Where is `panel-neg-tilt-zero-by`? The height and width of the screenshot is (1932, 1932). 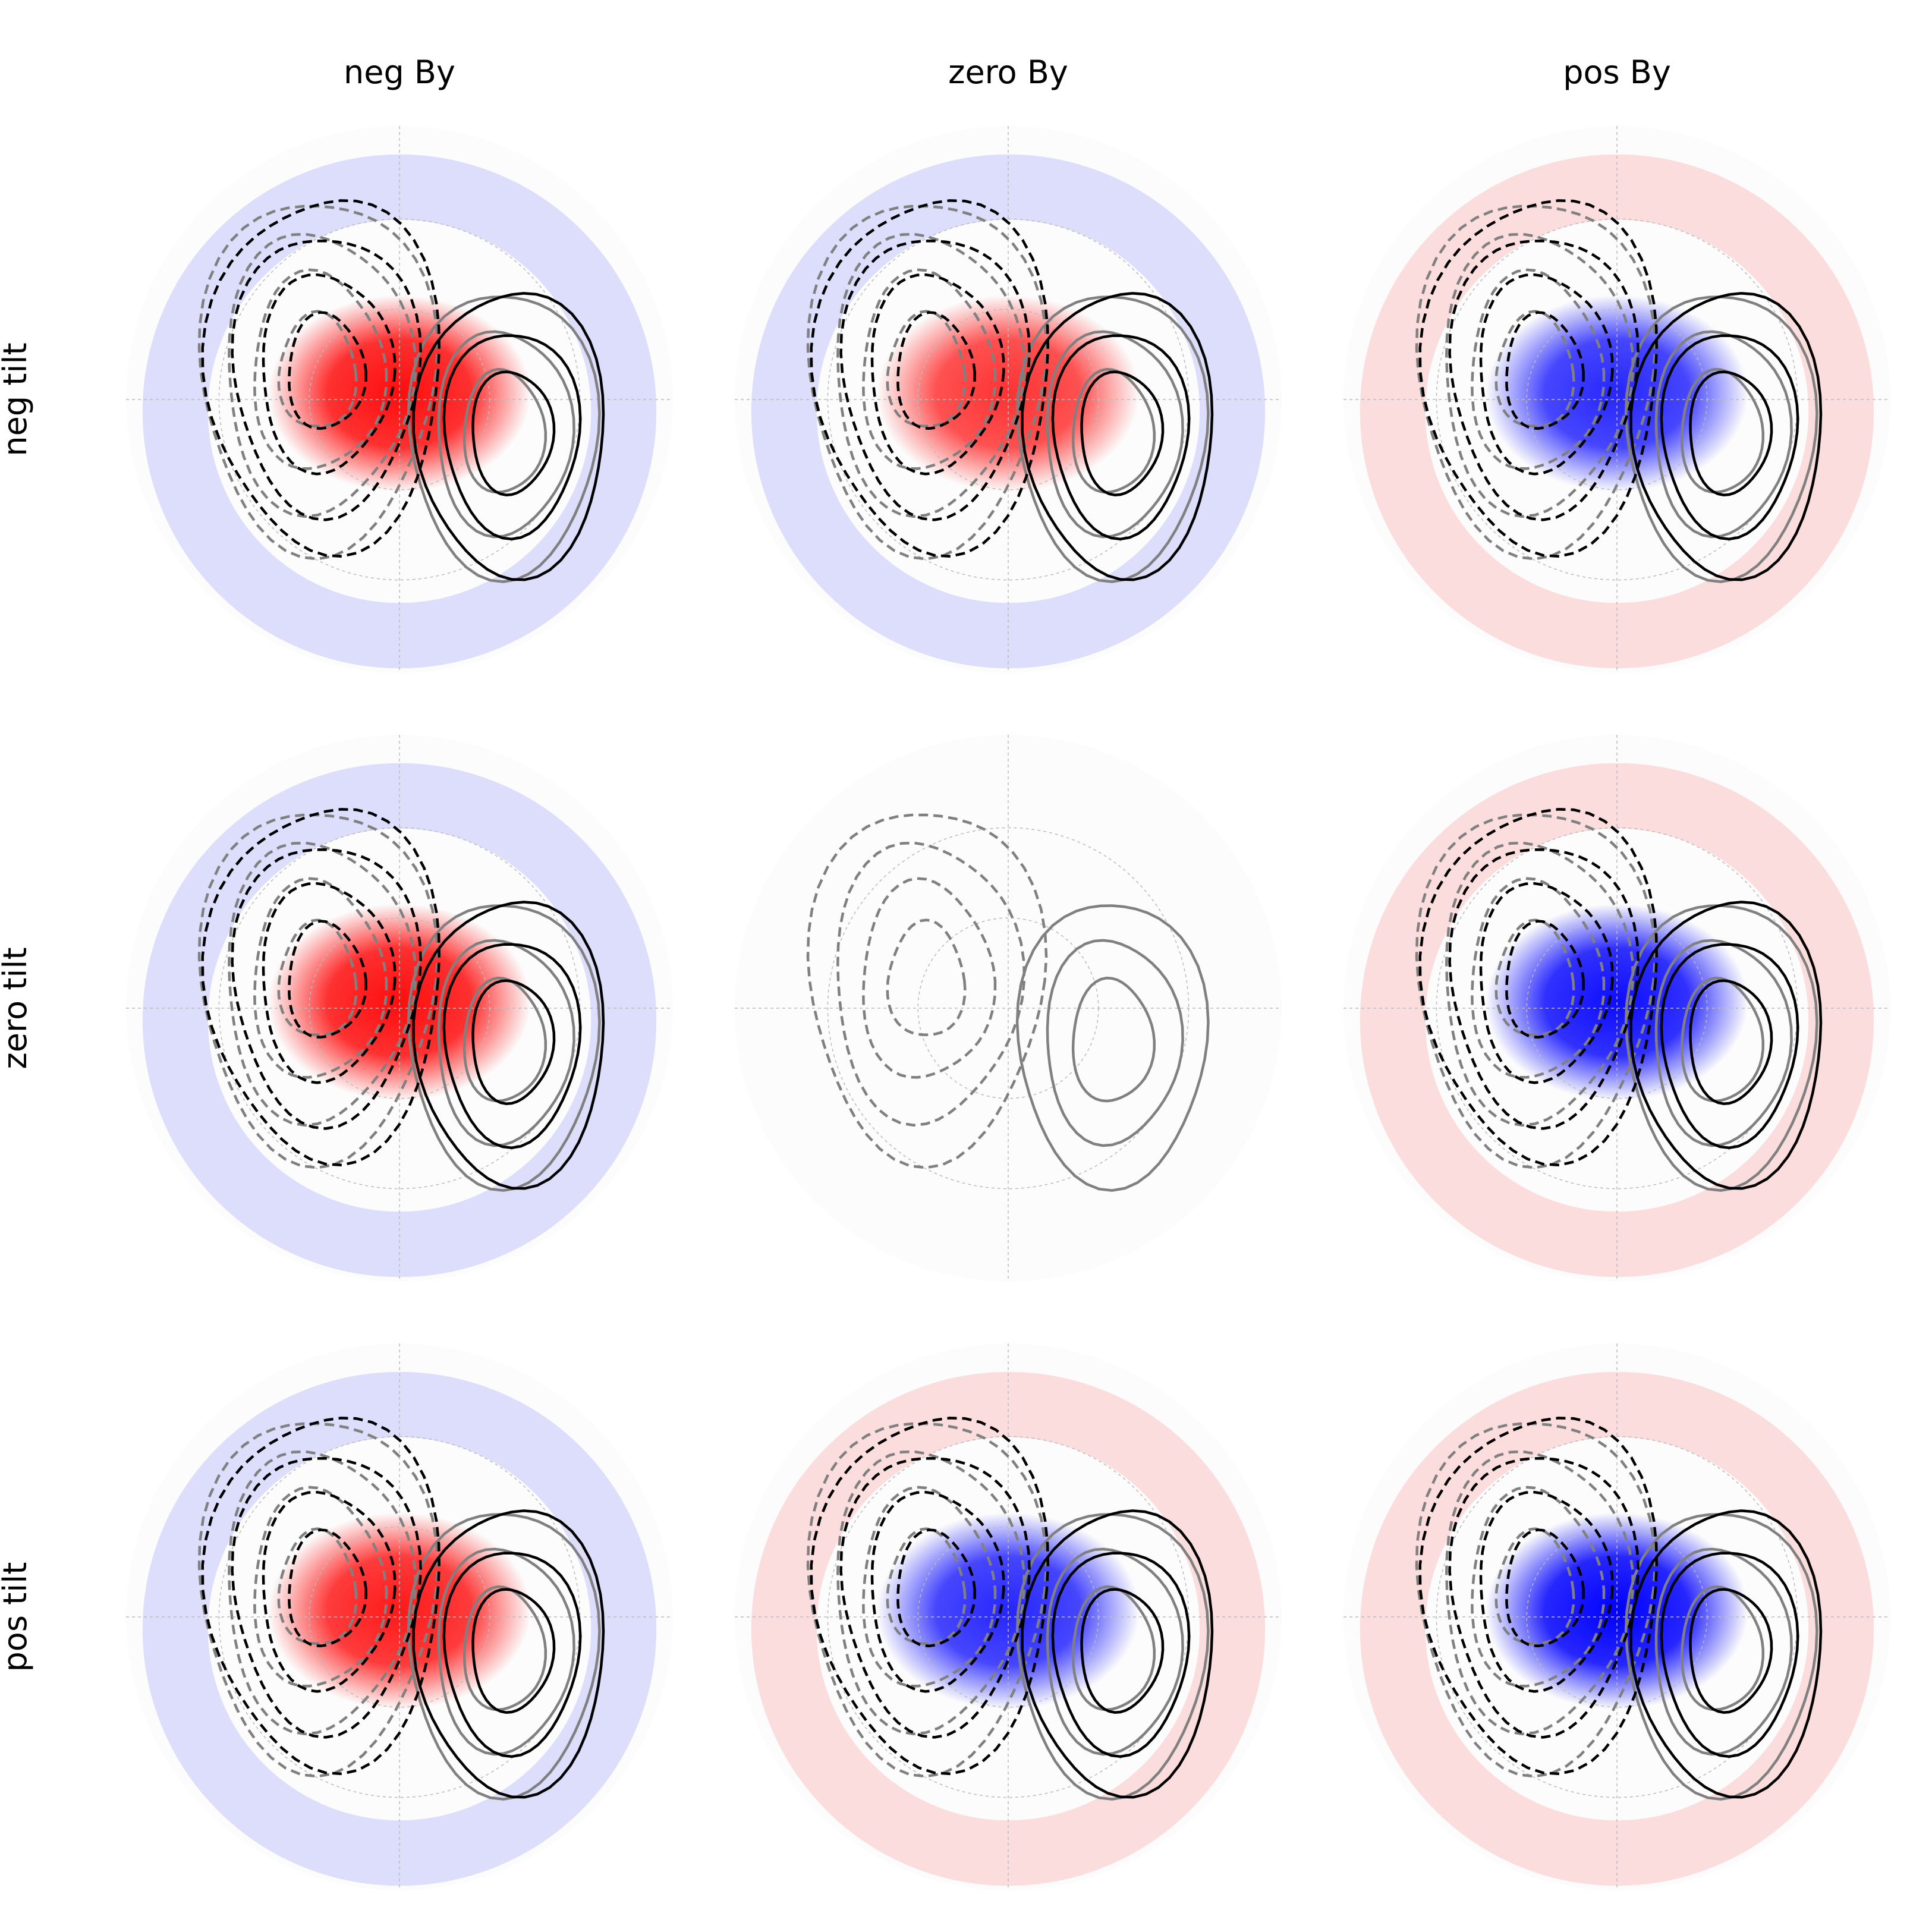
panel-neg-tilt-zero-by is located at coordinates (1008, 399).